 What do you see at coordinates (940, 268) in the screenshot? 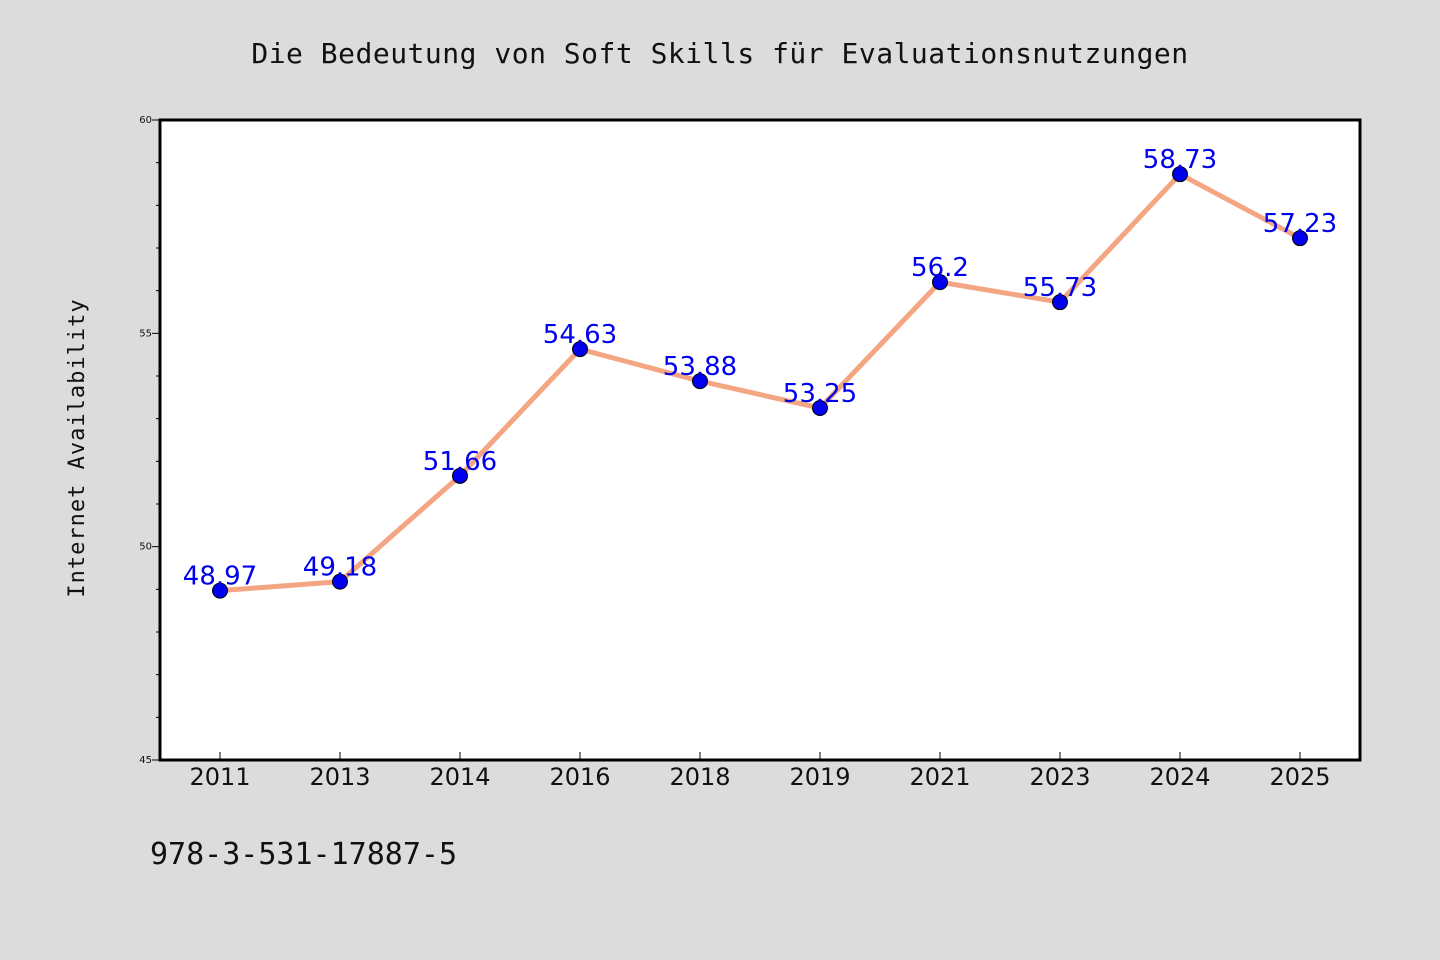
I see `data-label: 56.2` at bounding box center [940, 268].